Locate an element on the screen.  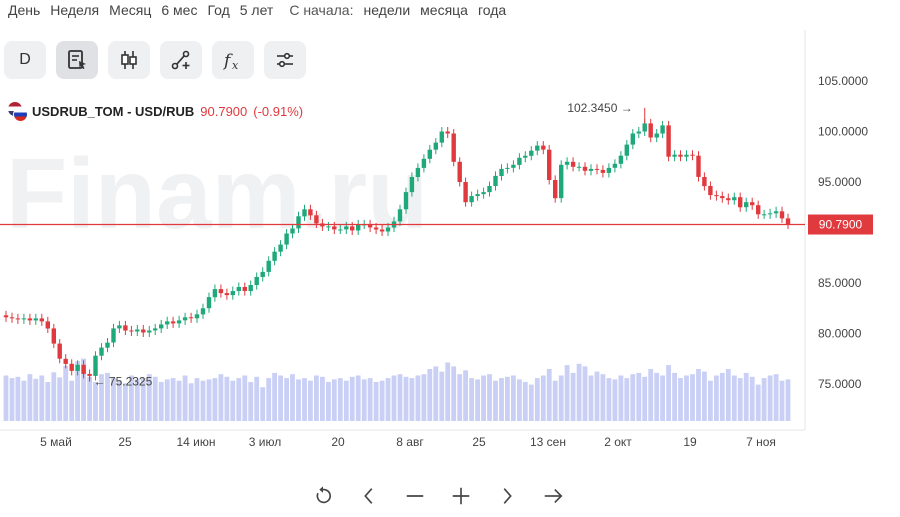
ticker-change: (-0.91%) is located at coordinates (278, 111).